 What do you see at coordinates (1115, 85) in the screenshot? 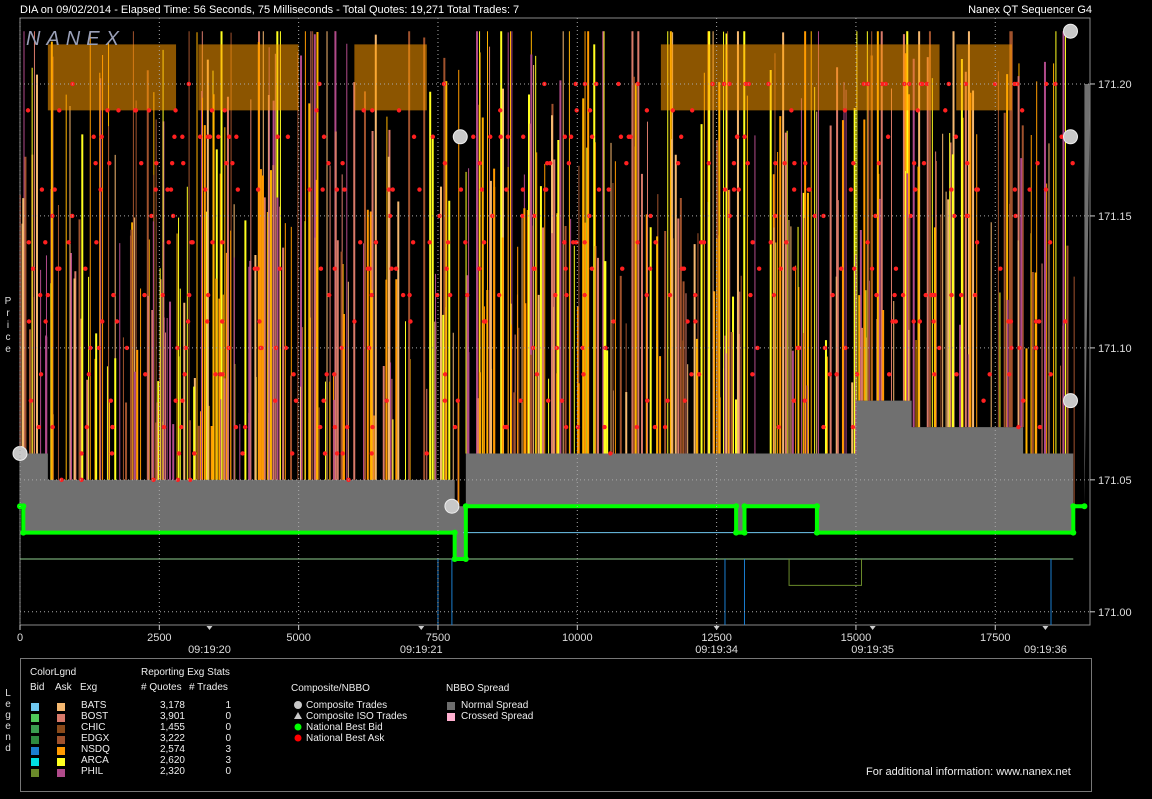
I see `y-tick-label: 171.20` at bounding box center [1115, 85].